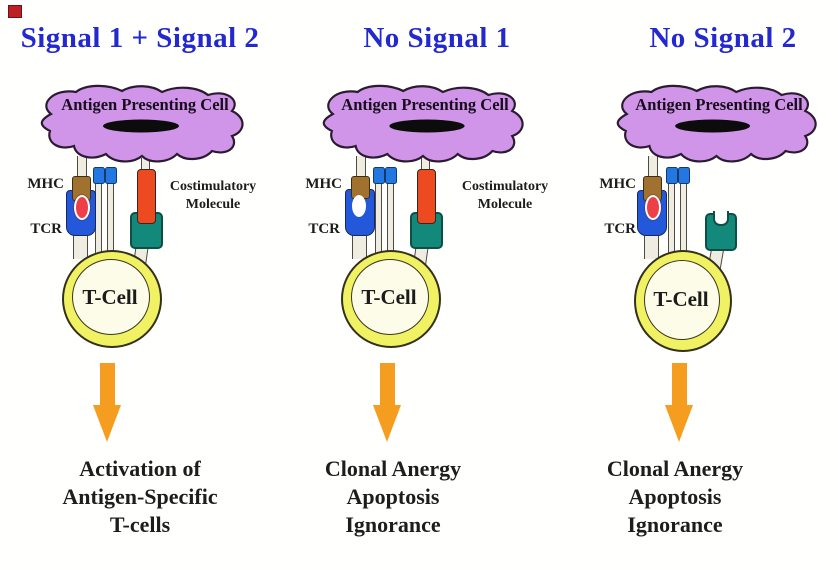  I want to click on outcome-text: Activation of Antigen-Specific T-cells, so click(140, 497).